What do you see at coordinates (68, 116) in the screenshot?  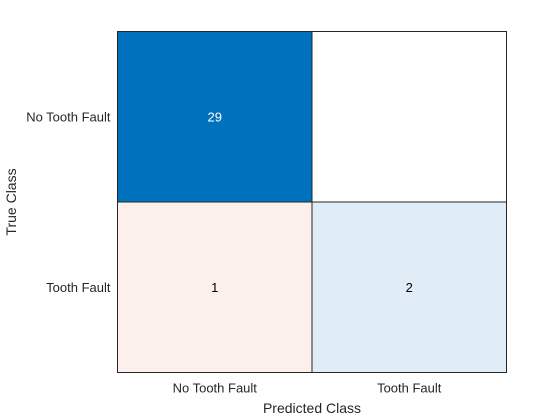 I see `y-tick-label: No Tooth Fault` at bounding box center [68, 116].